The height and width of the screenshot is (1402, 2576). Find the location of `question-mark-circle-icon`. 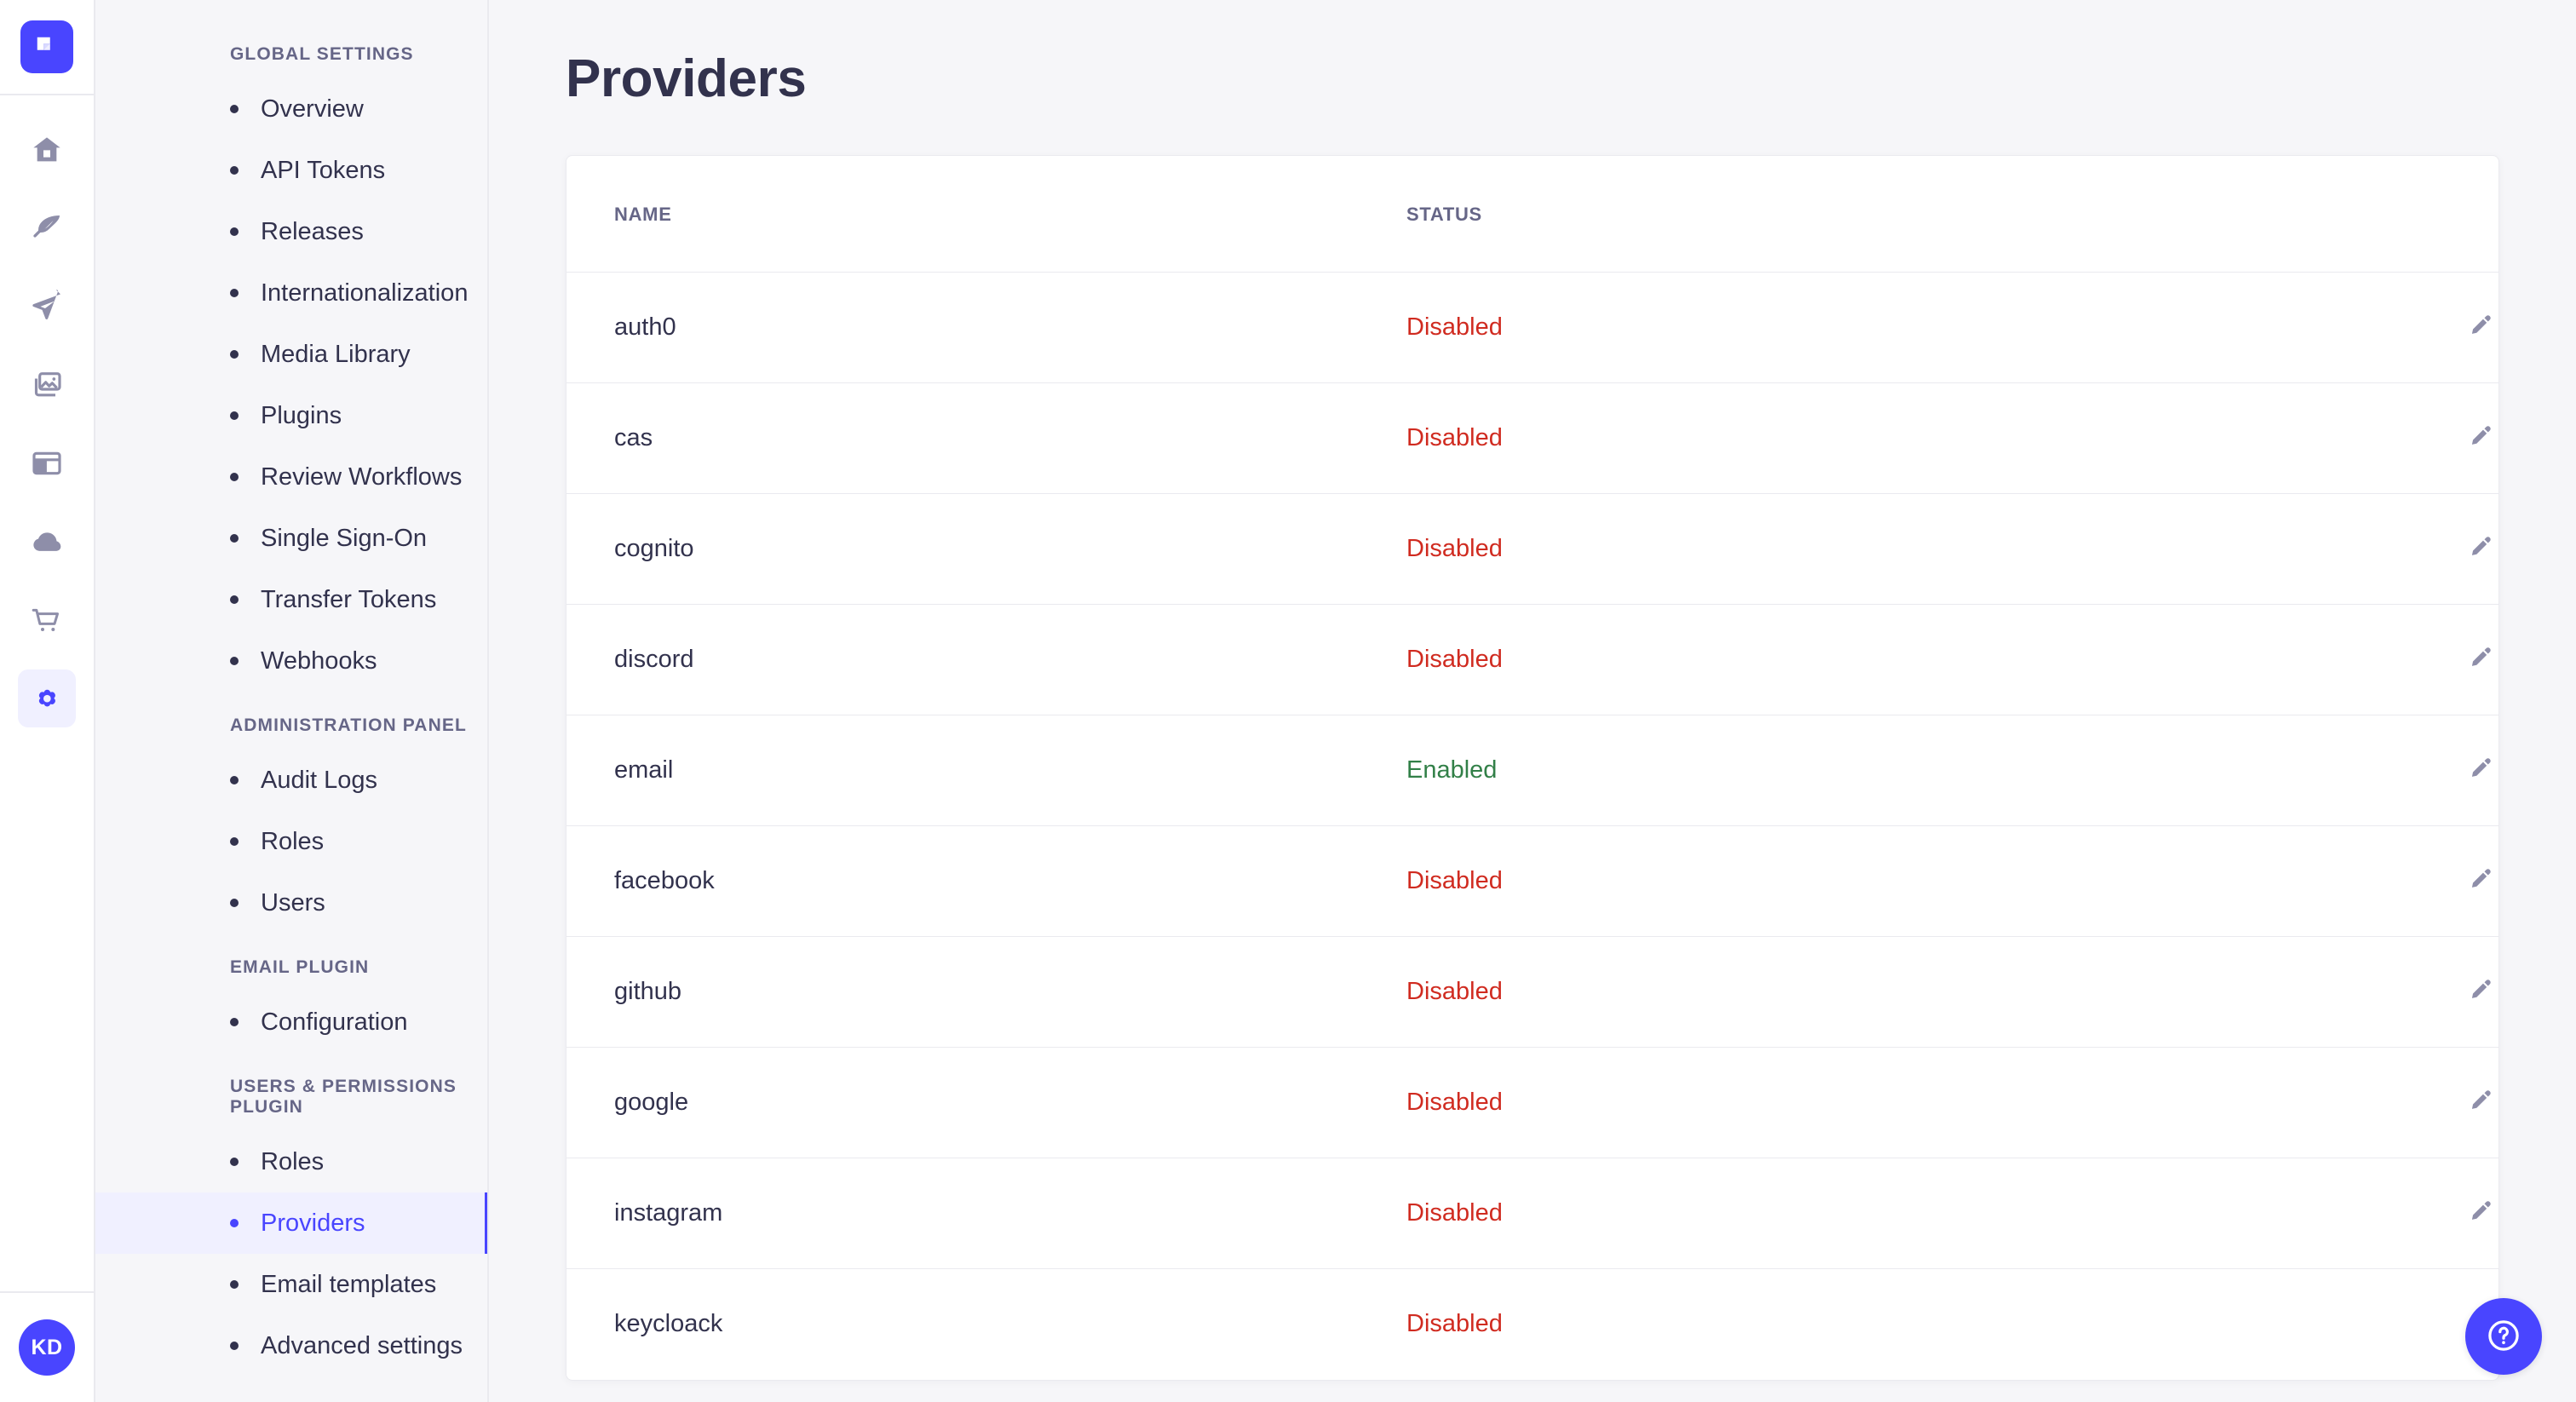

question-mark-circle-icon is located at coordinates (2504, 1337).